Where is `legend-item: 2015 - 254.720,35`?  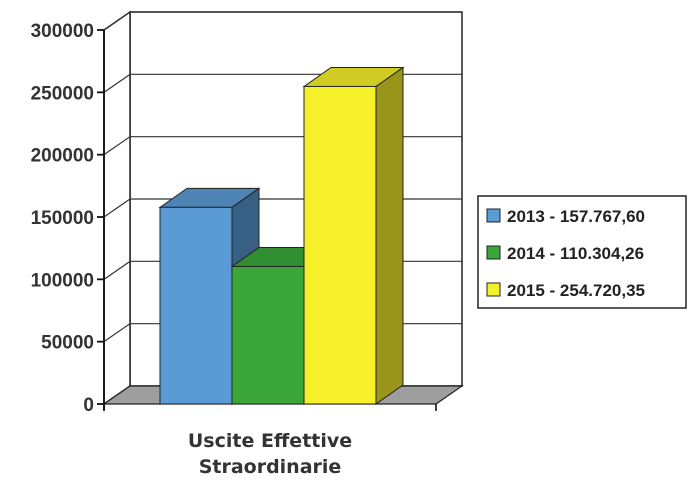
legend-item: 2015 - 254.720,35 is located at coordinates (565, 290).